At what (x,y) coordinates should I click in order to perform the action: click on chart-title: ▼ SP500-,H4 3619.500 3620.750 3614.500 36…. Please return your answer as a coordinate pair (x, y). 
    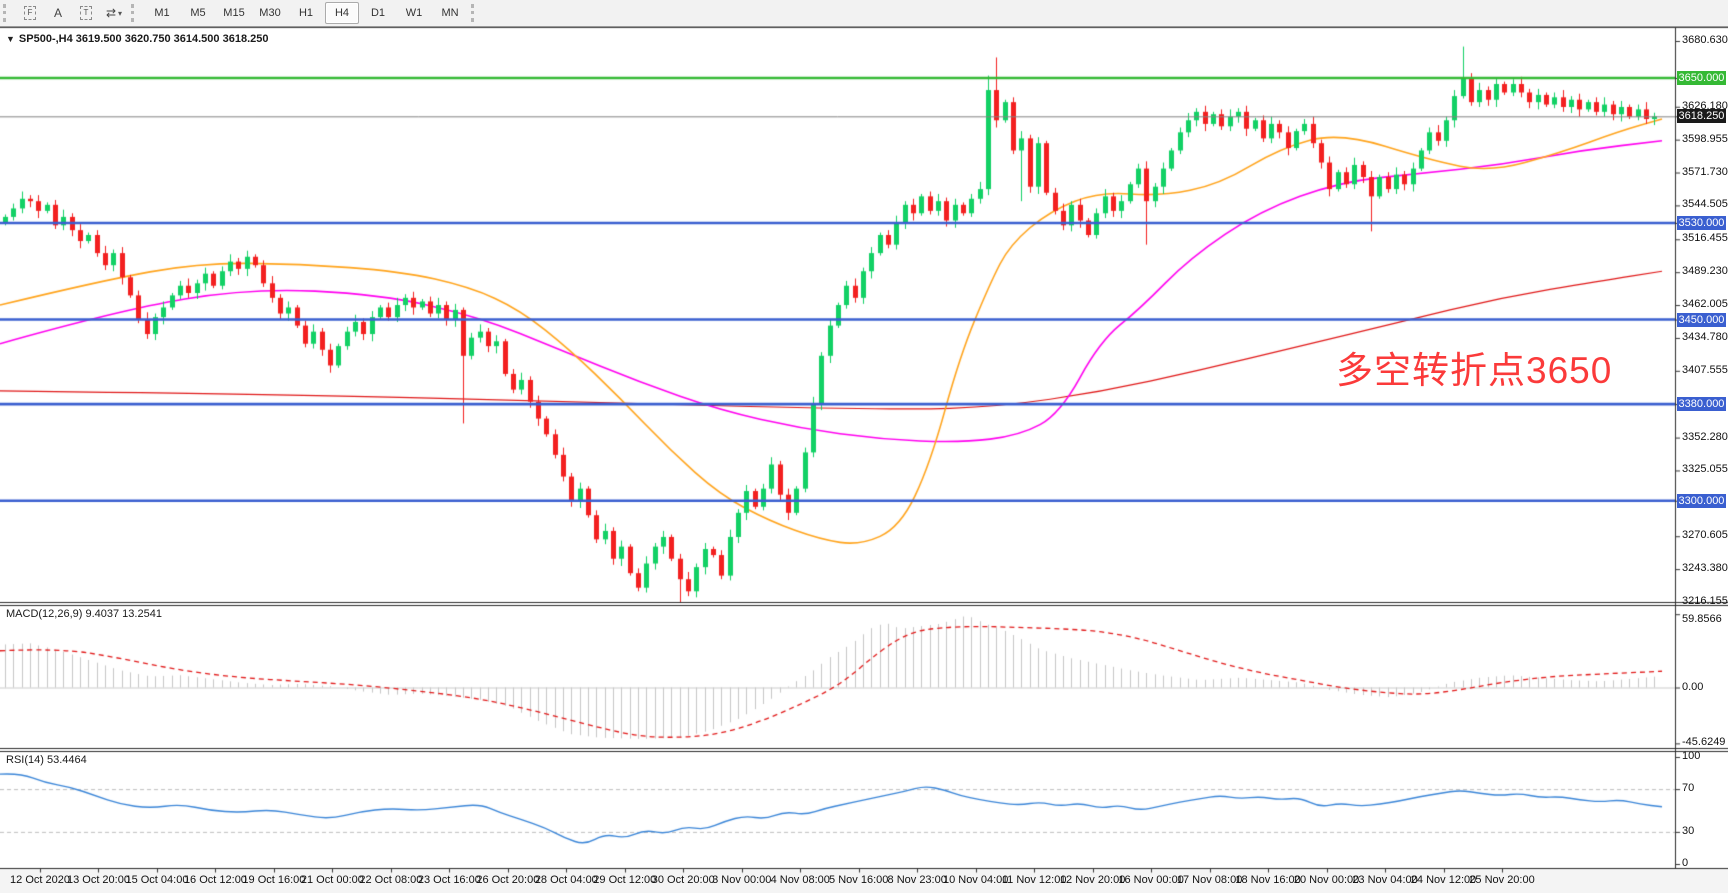
    Looking at the image, I should click on (137, 39).